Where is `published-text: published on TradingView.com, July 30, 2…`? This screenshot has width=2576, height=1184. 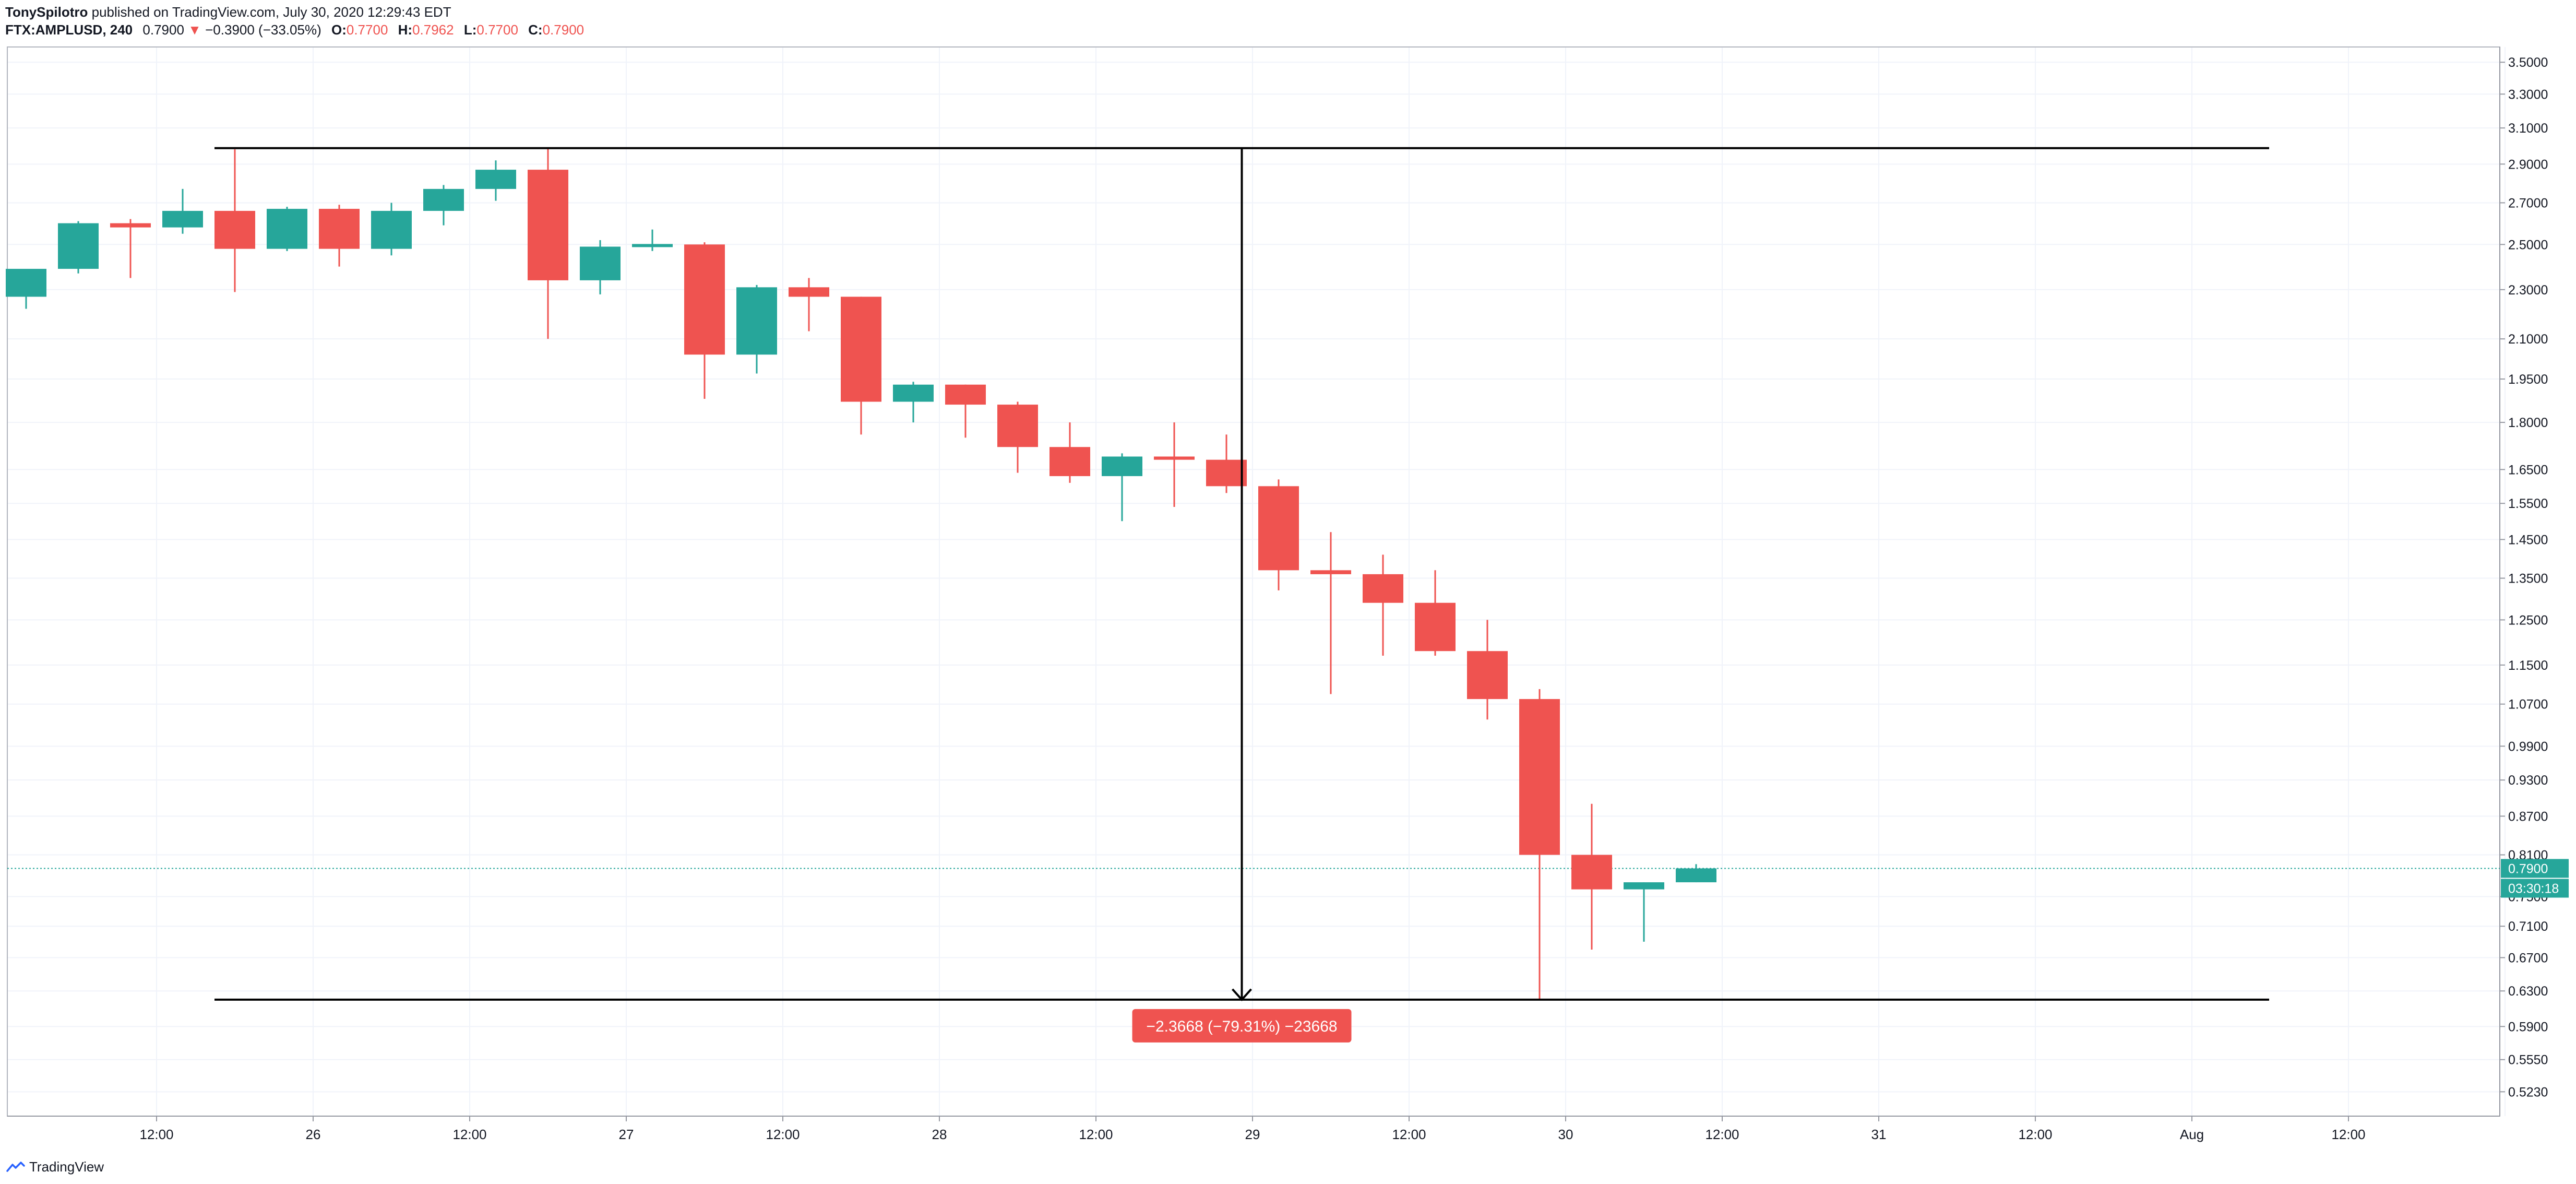 published-text: published on TradingView.com, July 30, 2… is located at coordinates (271, 12).